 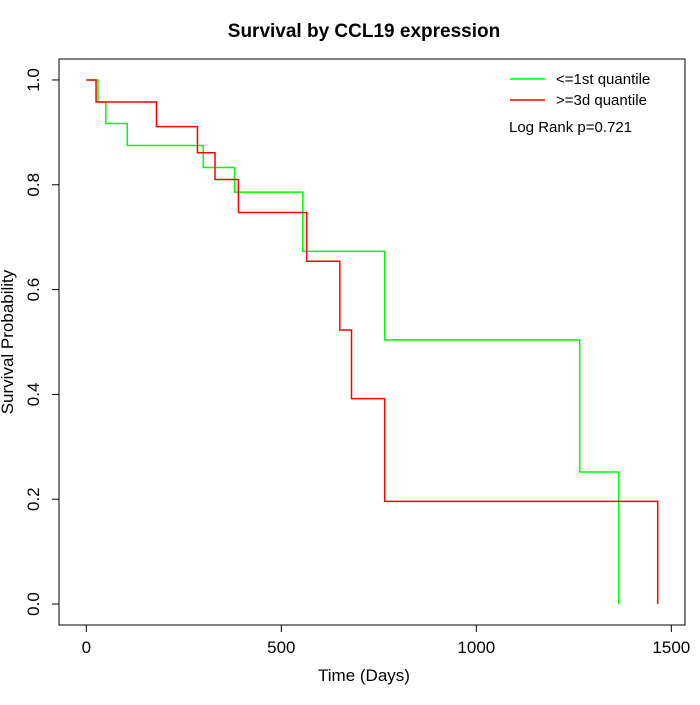 I want to click on chart-title: Survival by CCL19 expression, so click(x=364, y=31).